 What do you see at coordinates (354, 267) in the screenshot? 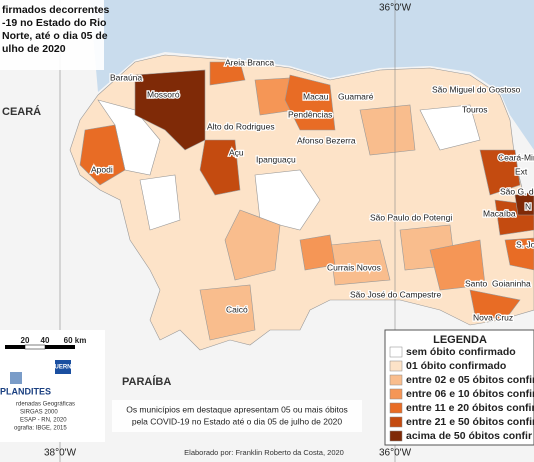
I see `place-label: Currais Novos` at bounding box center [354, 267].